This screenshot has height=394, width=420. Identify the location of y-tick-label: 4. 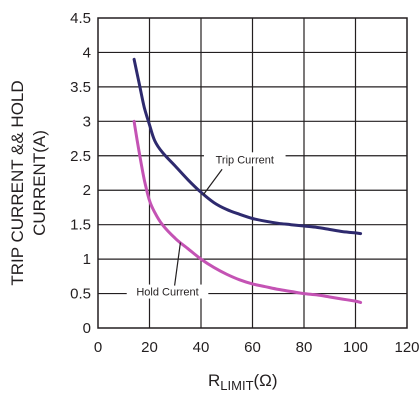
(87, 52).